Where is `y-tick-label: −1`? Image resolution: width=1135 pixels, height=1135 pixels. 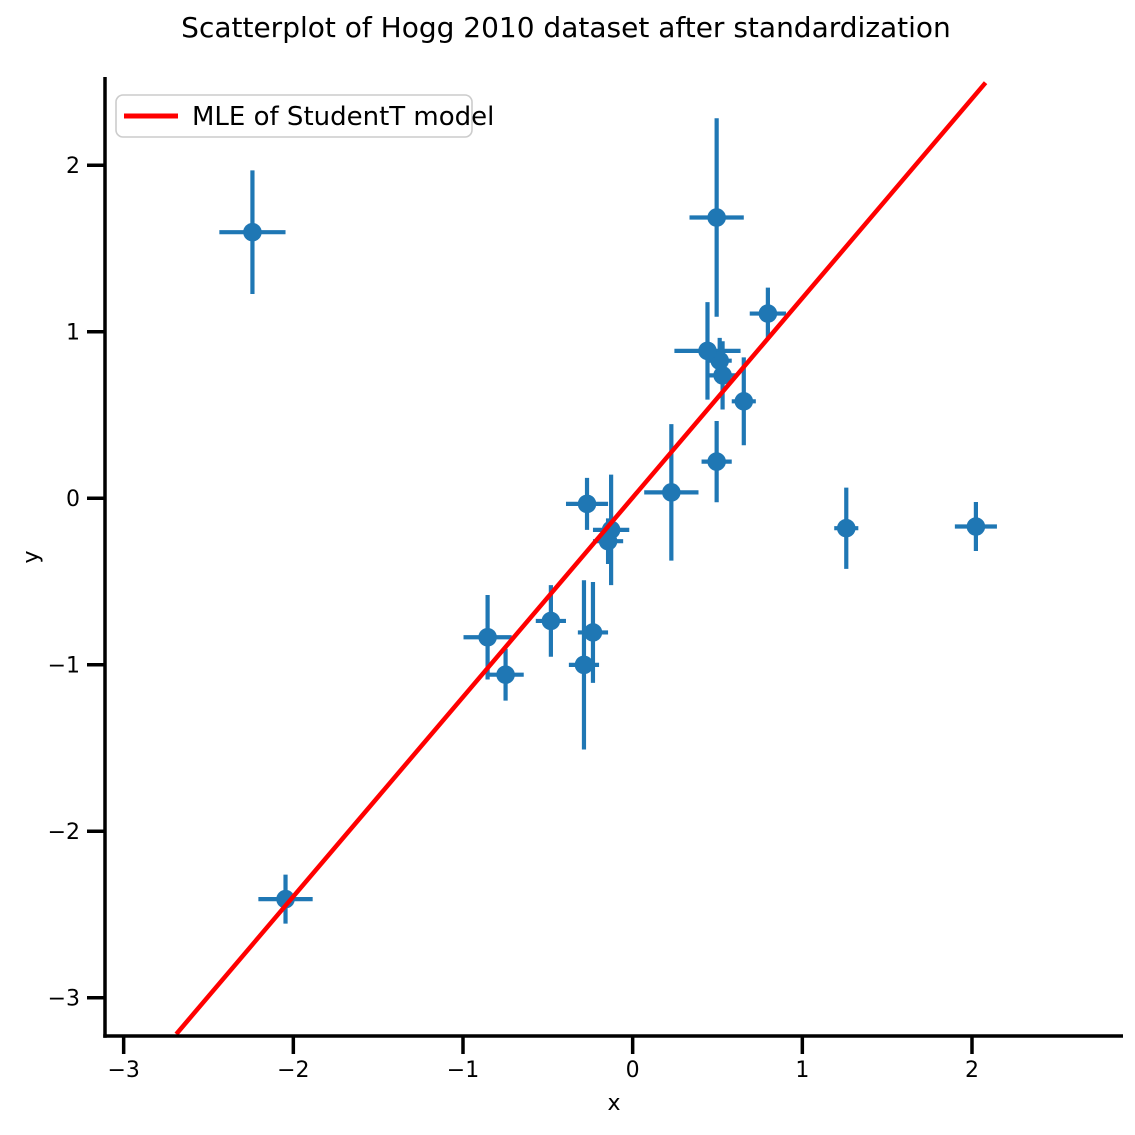 y-tick-label: −1 is located at coordinates (64, 666).